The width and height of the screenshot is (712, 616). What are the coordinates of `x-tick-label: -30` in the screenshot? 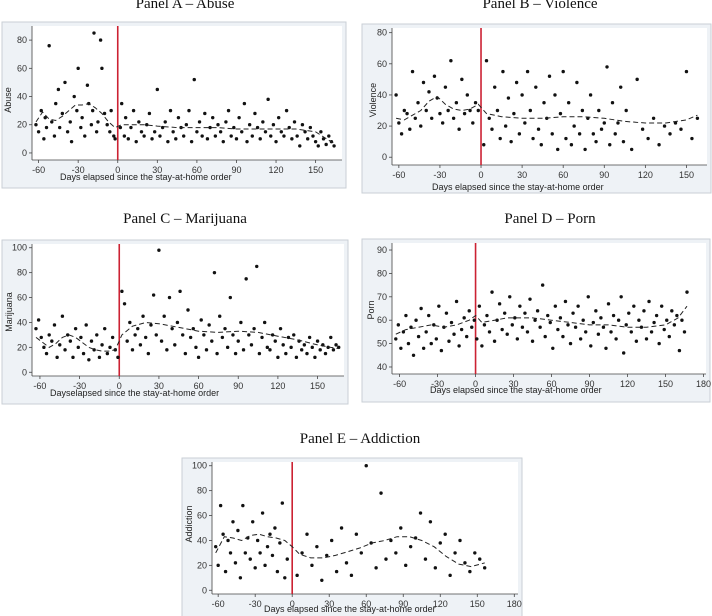 It's located at (255, 604).